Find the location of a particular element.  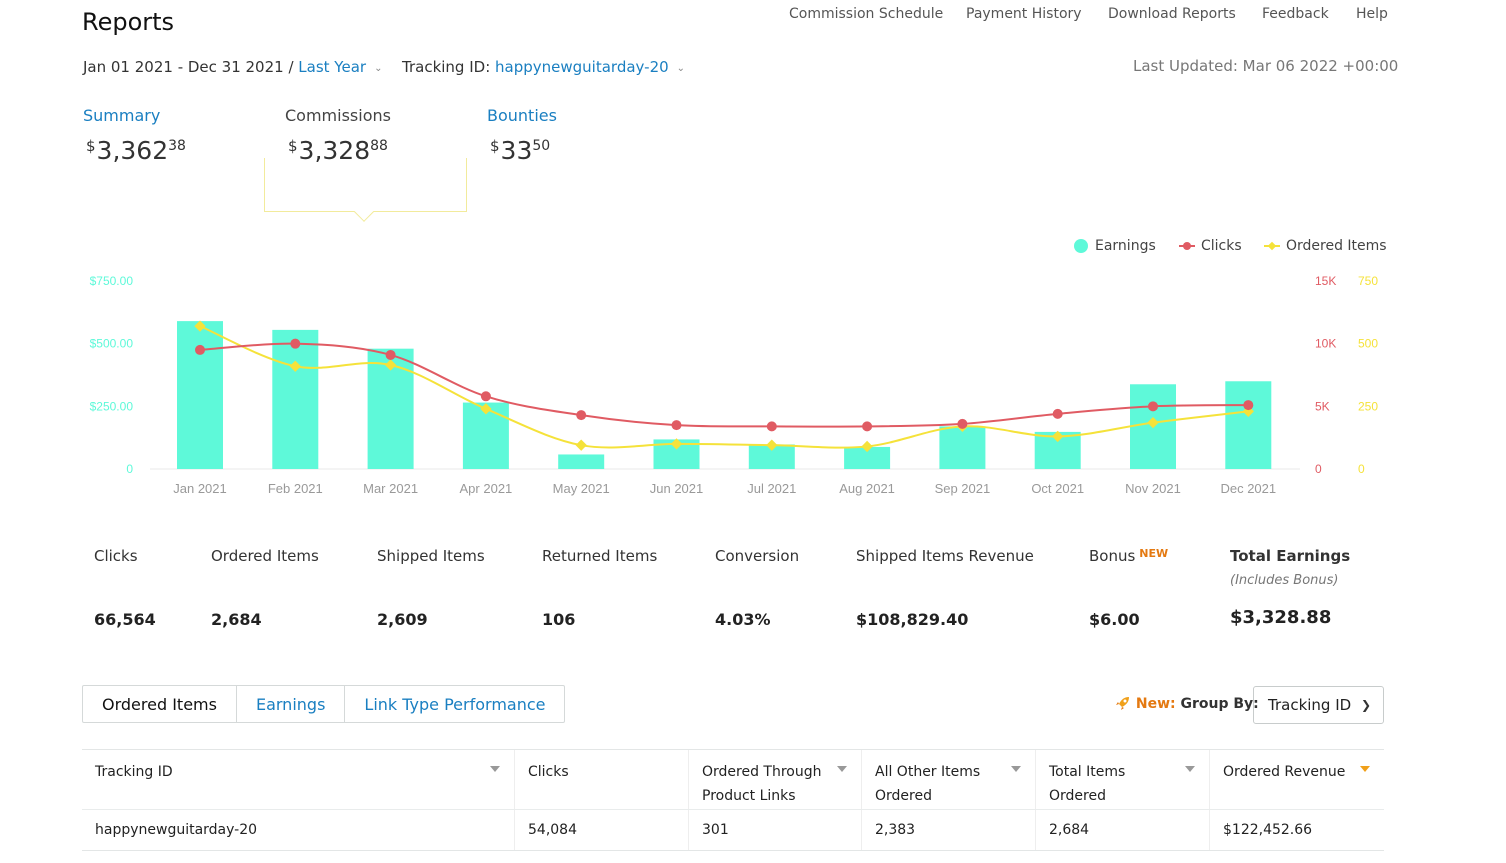

bounties-tab: Bounties is located at coordinates (522, 115).